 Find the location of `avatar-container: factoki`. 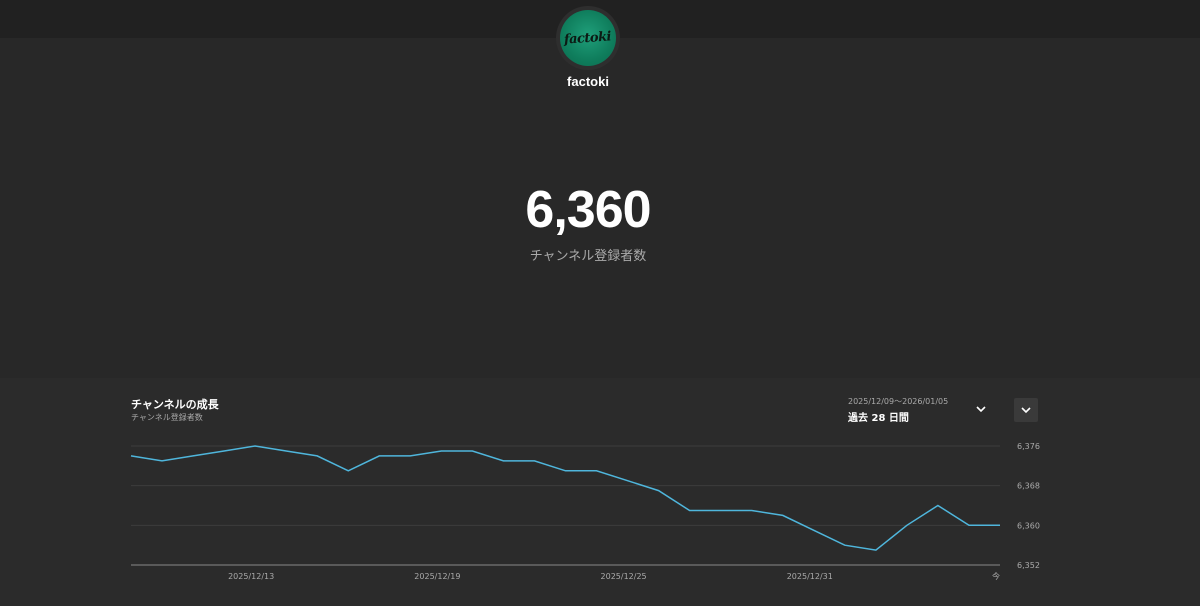

avatar-container: factoki is located at coordinates (588, 38).